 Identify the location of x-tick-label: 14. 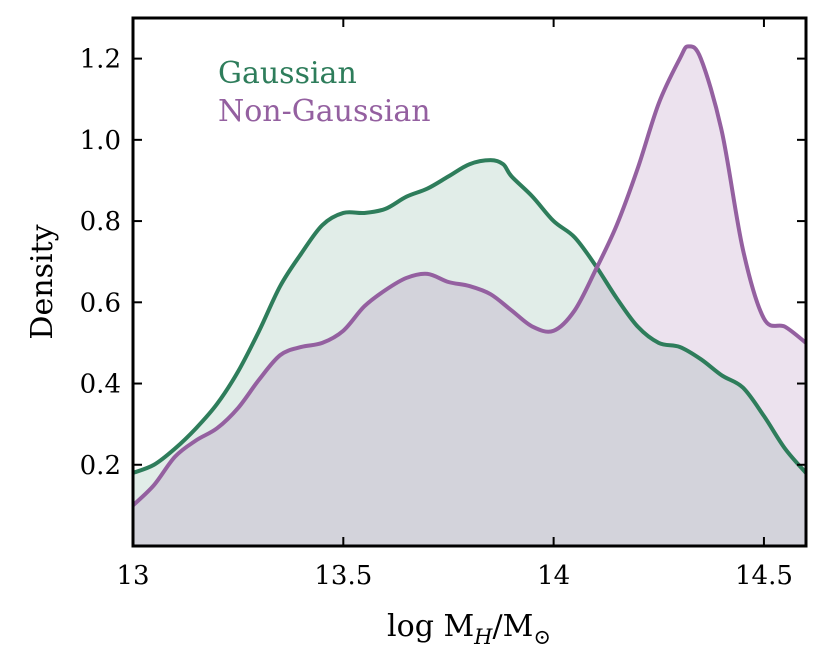
(553, 576).